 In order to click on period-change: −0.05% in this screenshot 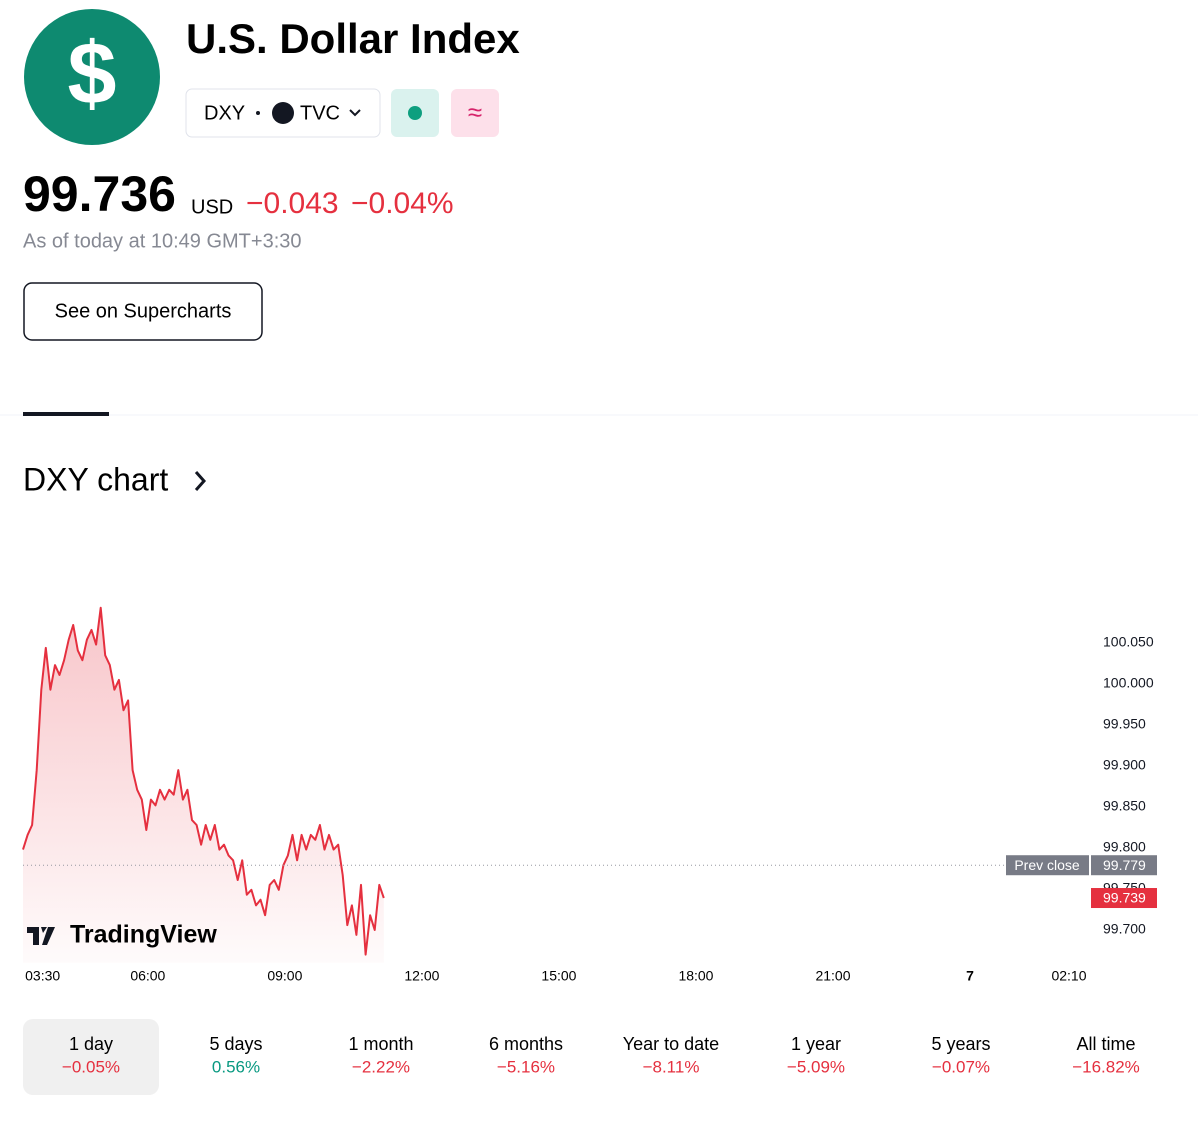, I will do `click(91, 1066)`.